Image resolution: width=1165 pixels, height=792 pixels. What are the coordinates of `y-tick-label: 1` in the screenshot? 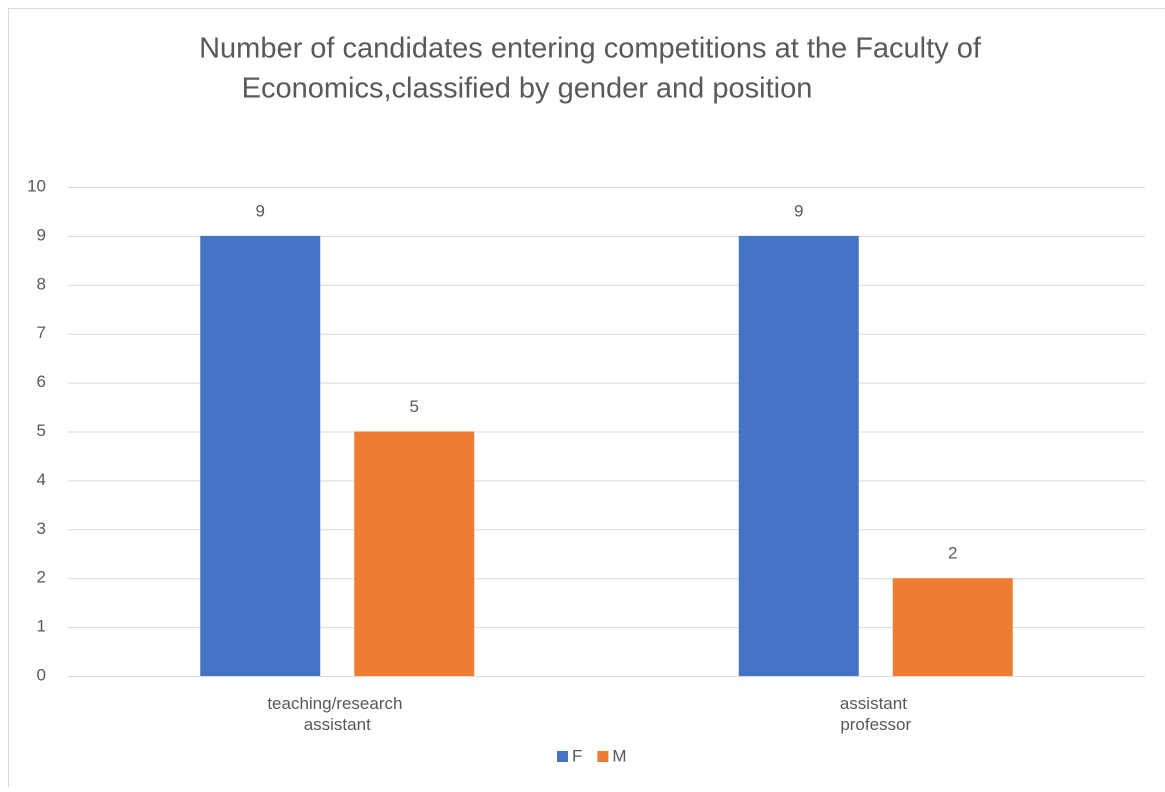 It's located at (41, 626).